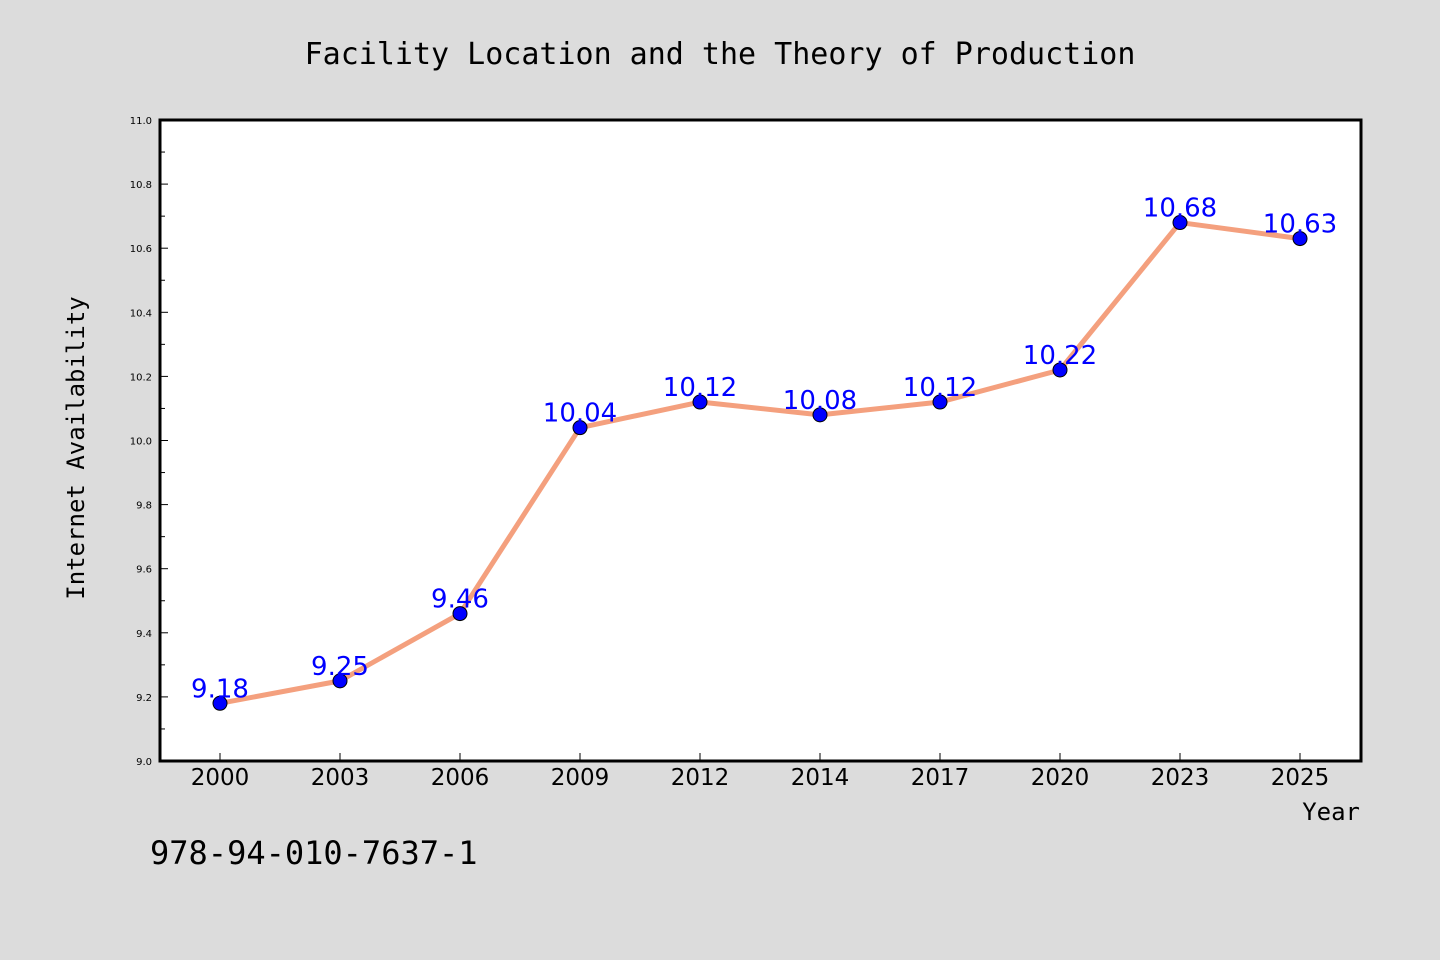 Image resolution: width=1440 pixels, height=960 pixels. What do you see at coordinates (144, 762) in the screenshot?
I see `y-tick-label: 9.0` at bounding box center [144, 762].